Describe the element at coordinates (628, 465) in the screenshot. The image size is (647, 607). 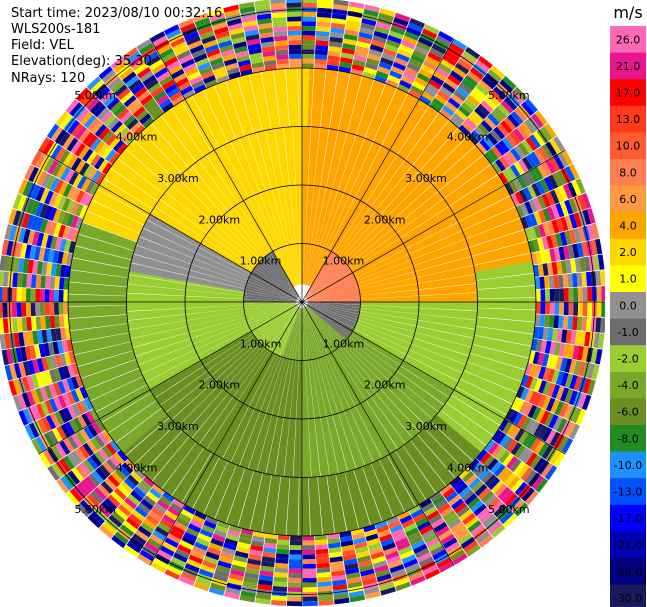
I see `colorbar-tick-label: -10.0` at that location.